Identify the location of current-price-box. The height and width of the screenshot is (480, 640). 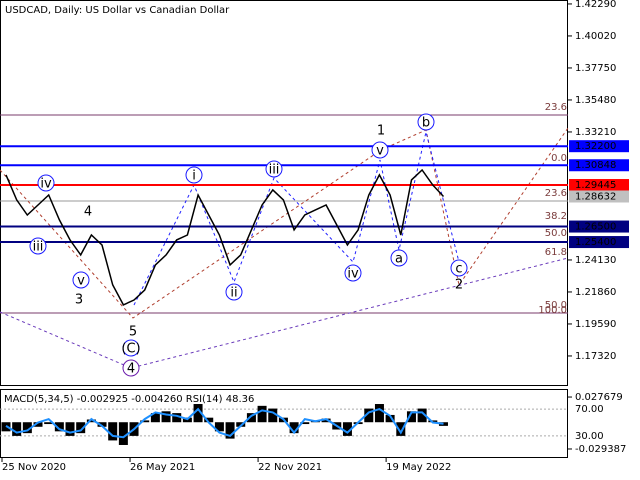
(599, 196).